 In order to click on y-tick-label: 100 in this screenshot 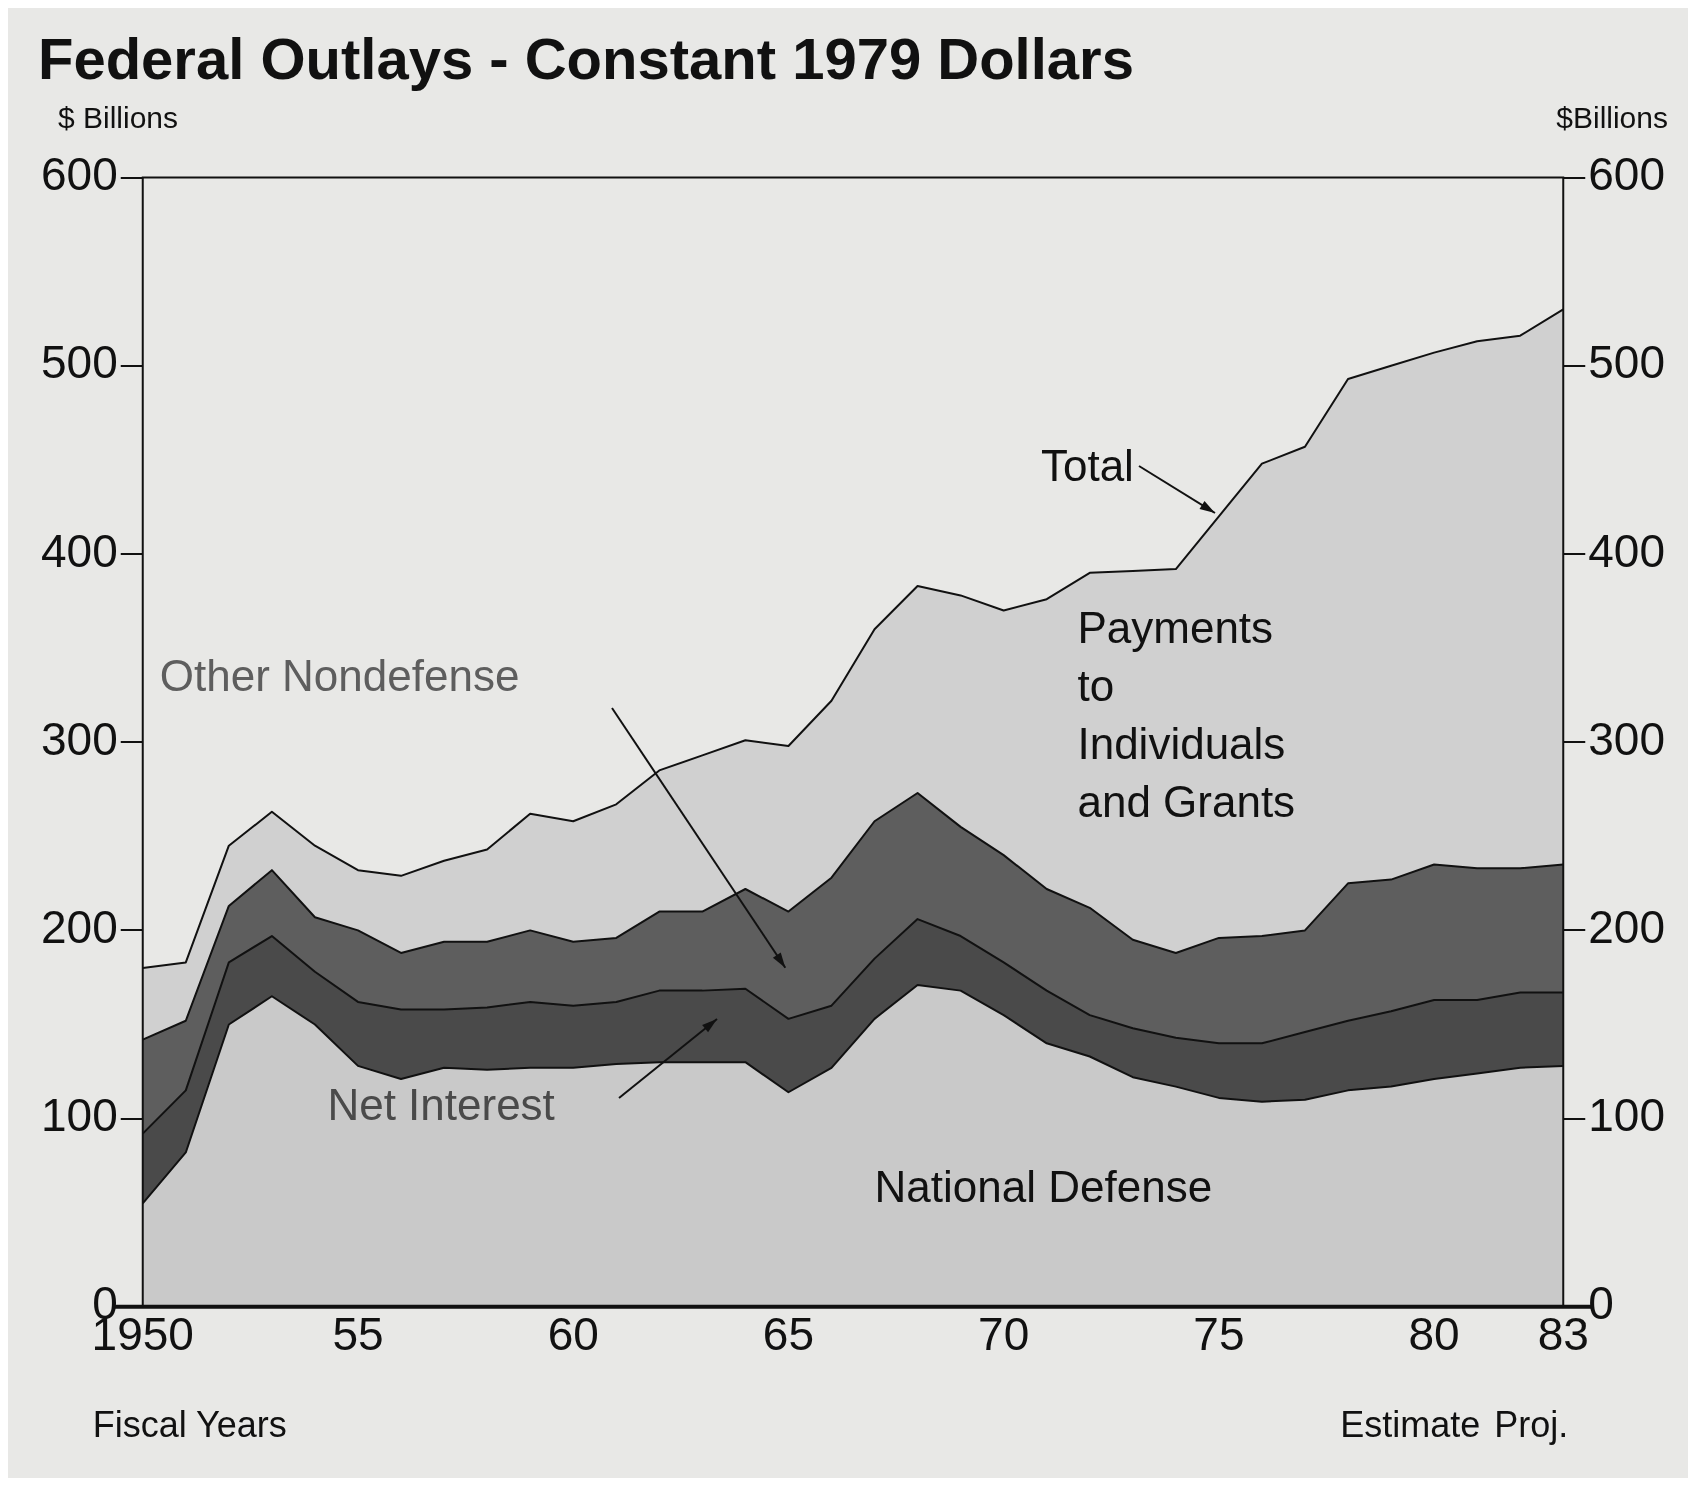, I will do `click(79, 1115)`.